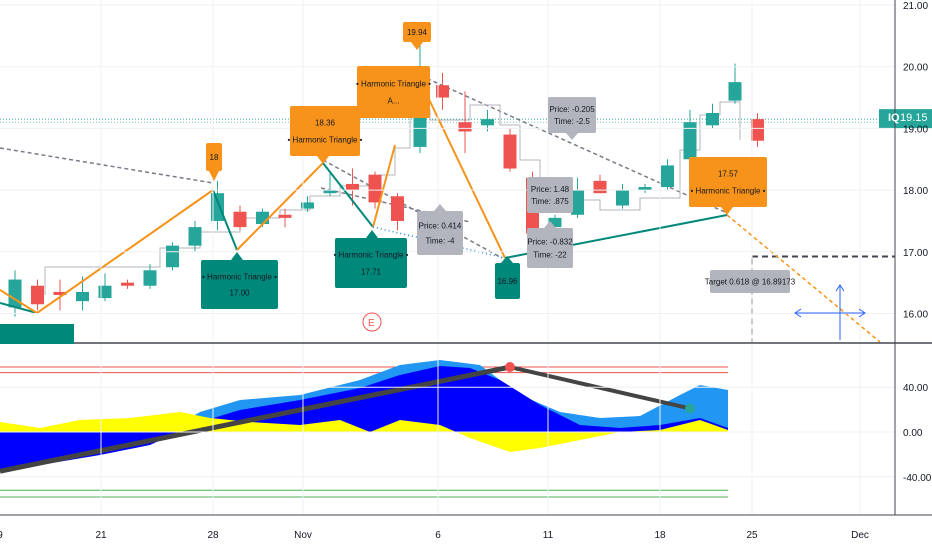 The height and width of the screenshot is (555, 932). Describe the element at coordinates (440, 233) in the screenshot. I see `info-label-2-box` at that location.